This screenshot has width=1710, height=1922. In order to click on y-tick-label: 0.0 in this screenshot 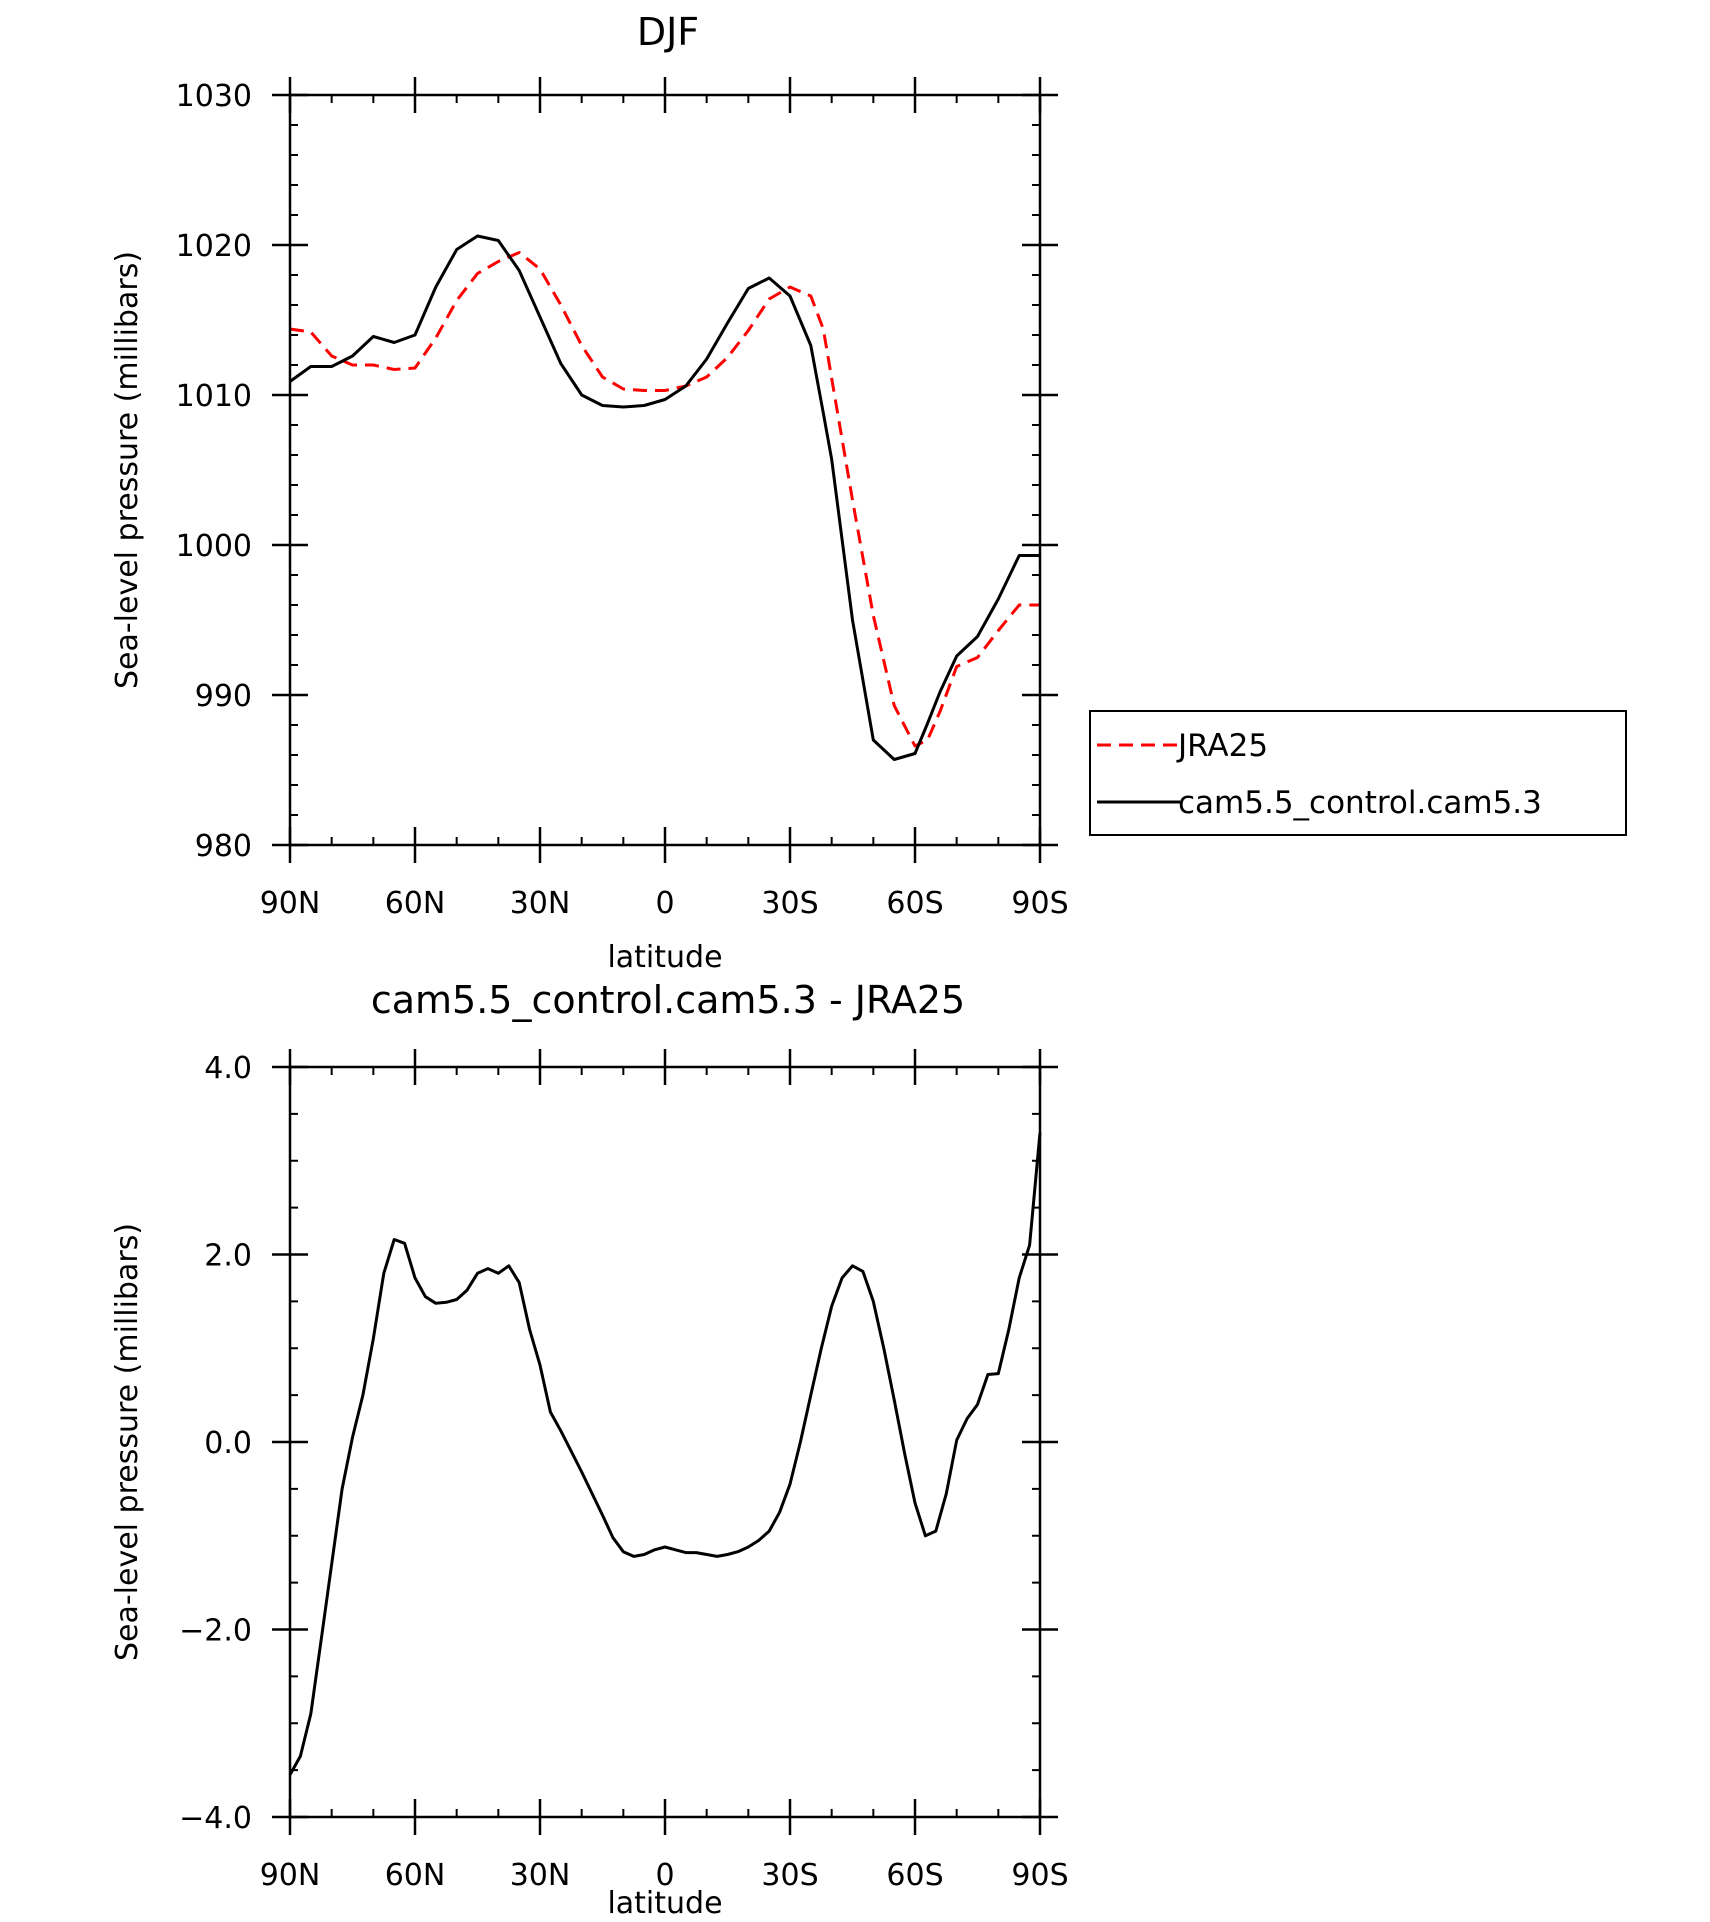, I will do `click(228, 1443)`.